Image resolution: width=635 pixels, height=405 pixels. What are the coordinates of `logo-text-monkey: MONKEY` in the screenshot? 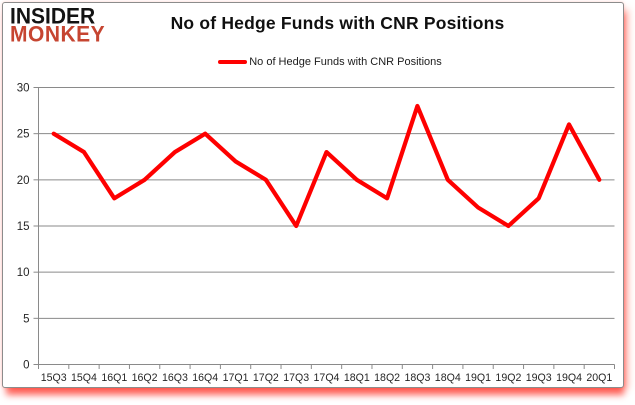 It's located at (58, 34).